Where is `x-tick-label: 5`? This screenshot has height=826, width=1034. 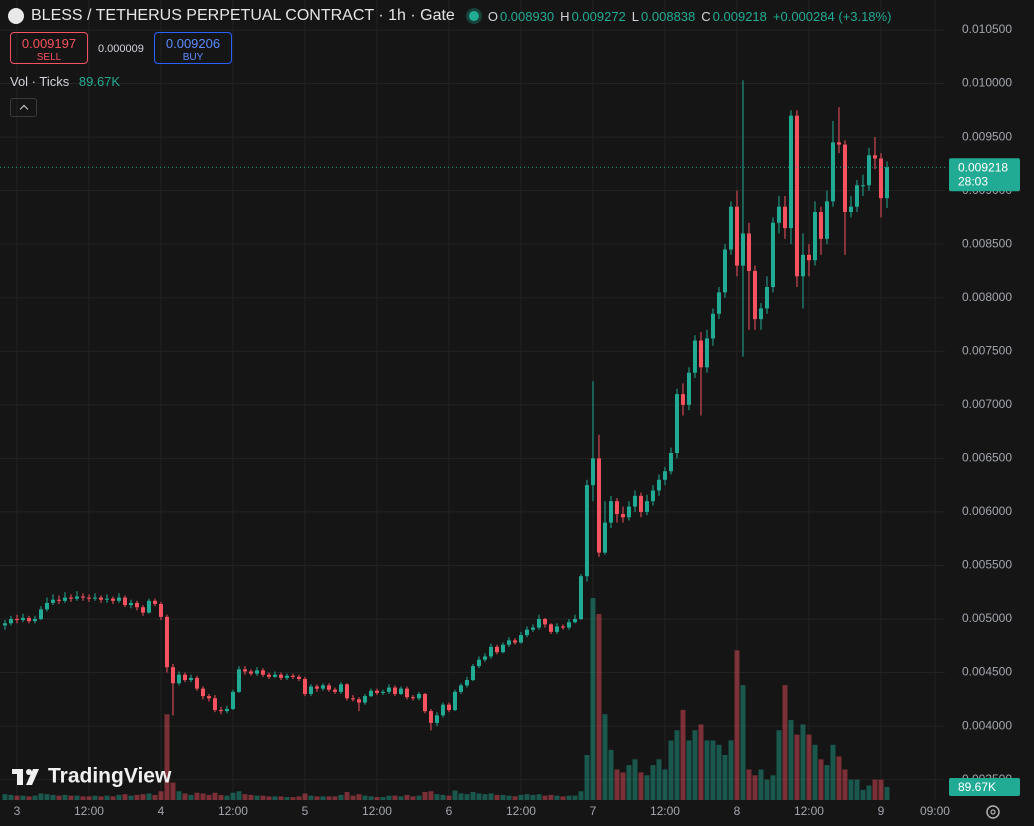
x-tick-label: 5 is located at coordinates (305, 811).